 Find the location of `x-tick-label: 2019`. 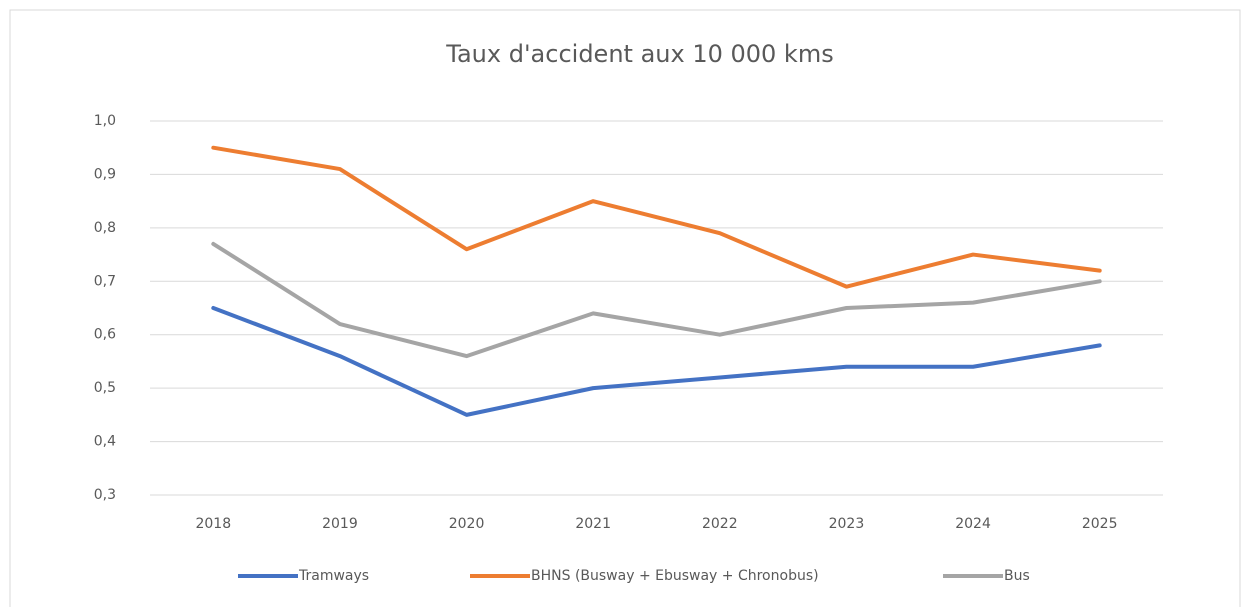

x-tick-label: 2019 is located at coordinates (340, 524).